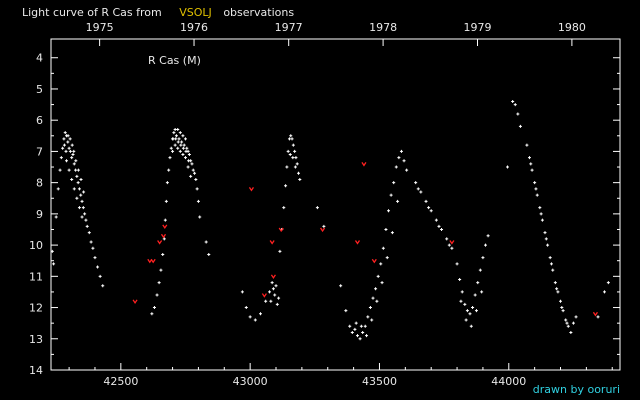 The height and width of the screenshot is (400, 640). Describe the element at coordinates (100, 27) in the screenshot. I see `year-label: 1975` at that location.